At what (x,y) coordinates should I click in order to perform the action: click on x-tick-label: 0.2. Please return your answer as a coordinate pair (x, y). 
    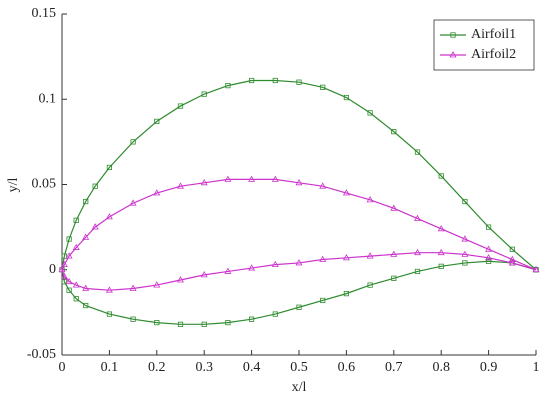
    Looking at the image, I should click on (157, 367).